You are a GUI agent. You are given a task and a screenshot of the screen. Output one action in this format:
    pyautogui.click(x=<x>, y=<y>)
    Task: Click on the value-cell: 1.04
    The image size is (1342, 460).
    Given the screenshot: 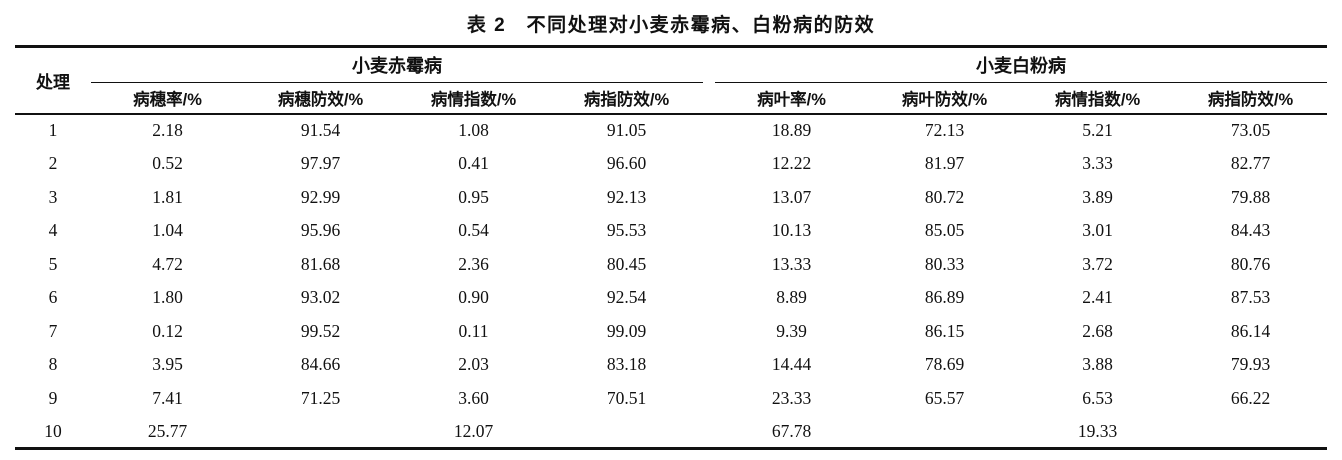 What is the action you would take?
    pyautogui.click(x=167, y=230)
    